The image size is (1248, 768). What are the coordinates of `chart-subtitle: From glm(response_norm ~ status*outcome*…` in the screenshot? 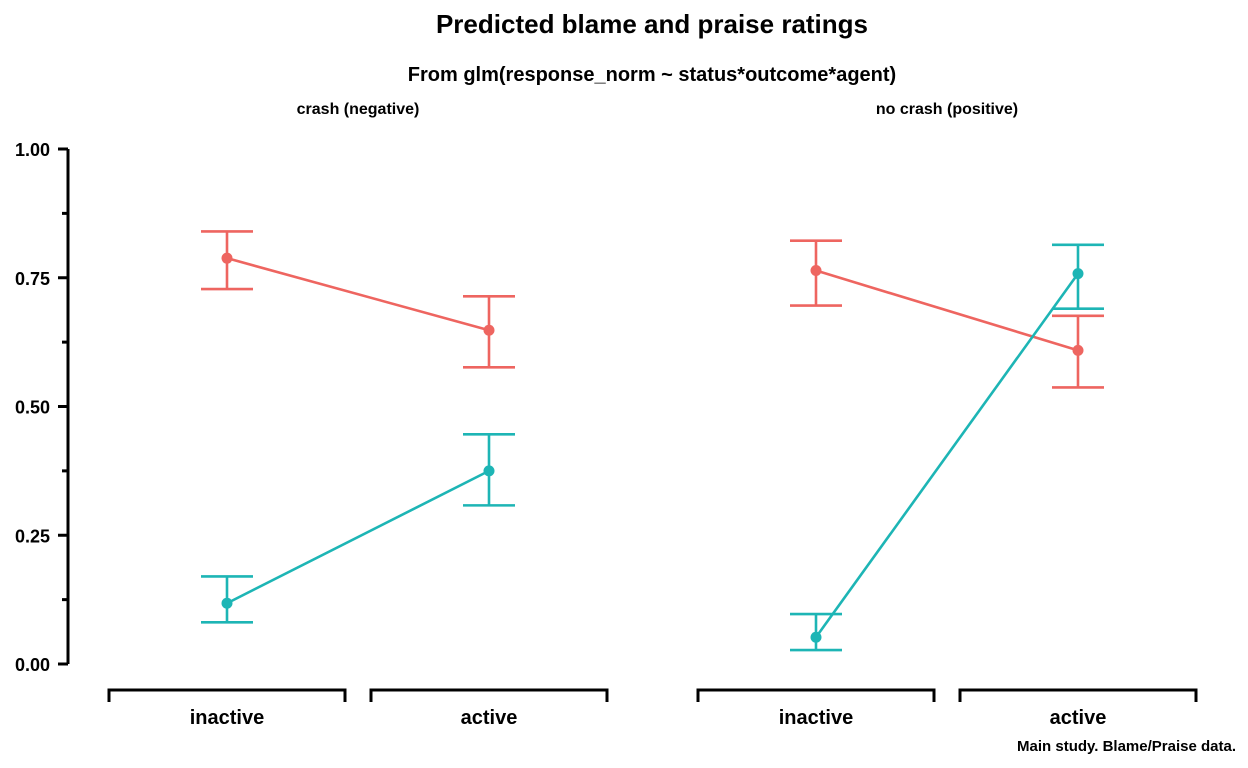 It's located at (652, 75).